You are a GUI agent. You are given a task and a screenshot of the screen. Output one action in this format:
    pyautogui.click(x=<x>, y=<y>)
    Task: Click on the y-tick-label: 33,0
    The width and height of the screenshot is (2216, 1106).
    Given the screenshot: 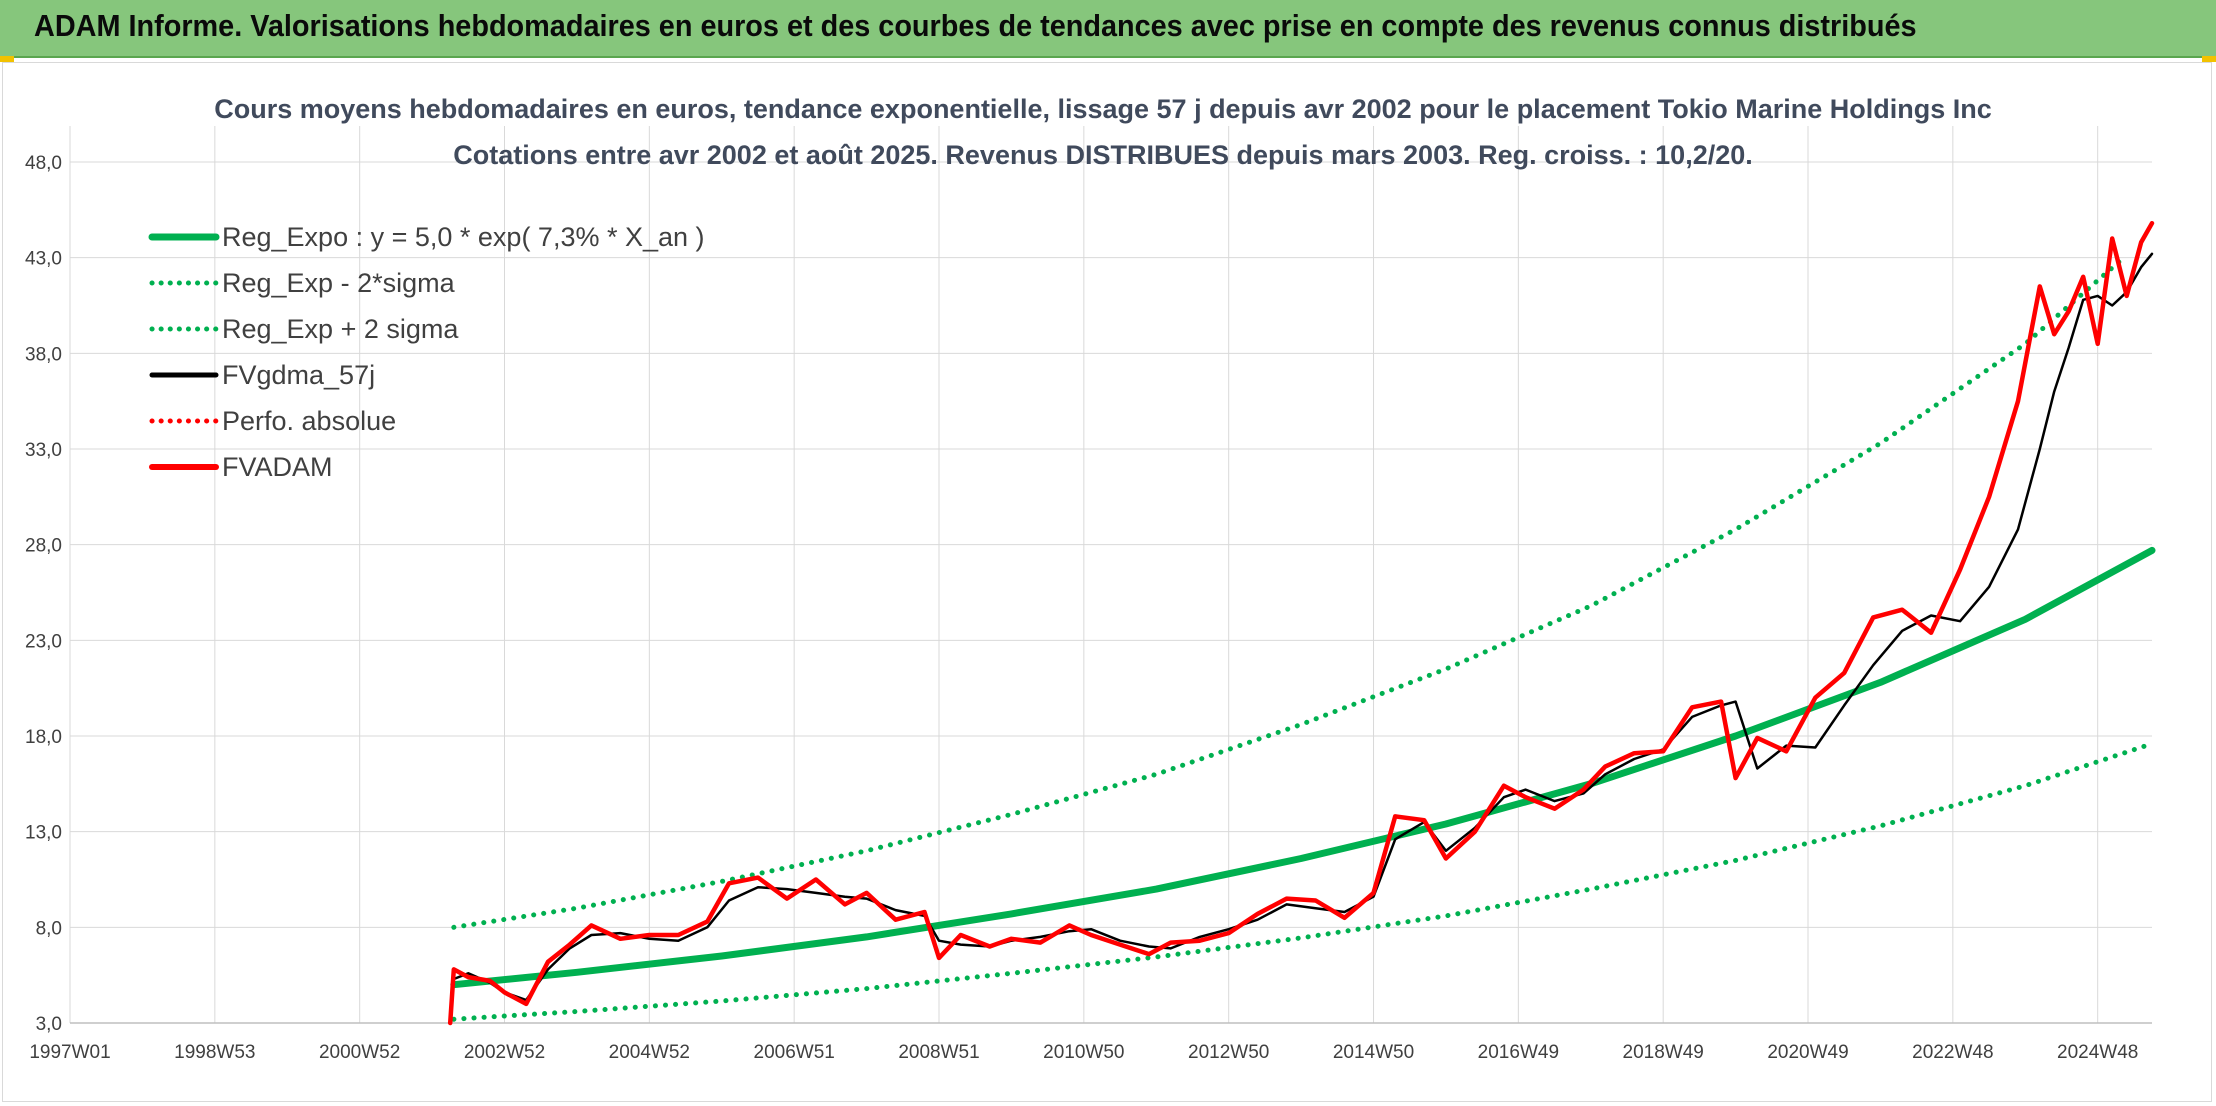 What is the action you would take?
    pyautogui.click(x=43, y=450)
    